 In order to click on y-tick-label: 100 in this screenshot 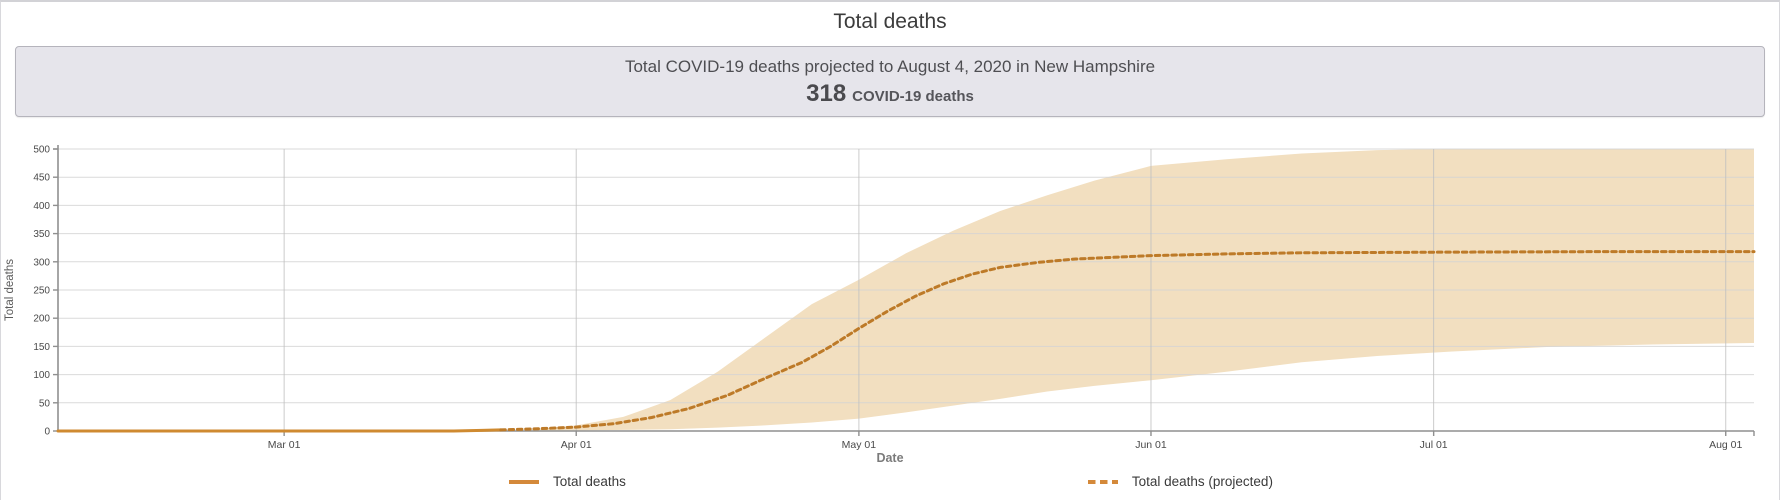, I will do `click(41, 375)`.